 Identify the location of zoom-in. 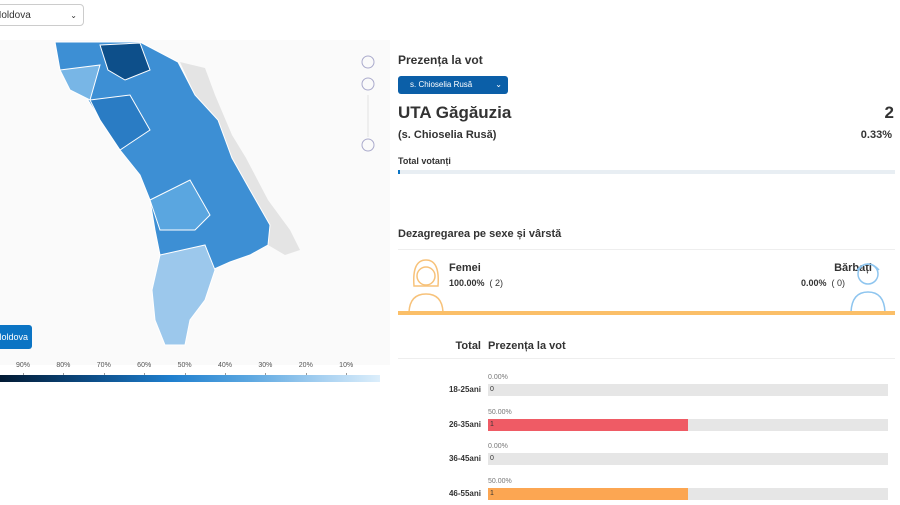
(368, 84).